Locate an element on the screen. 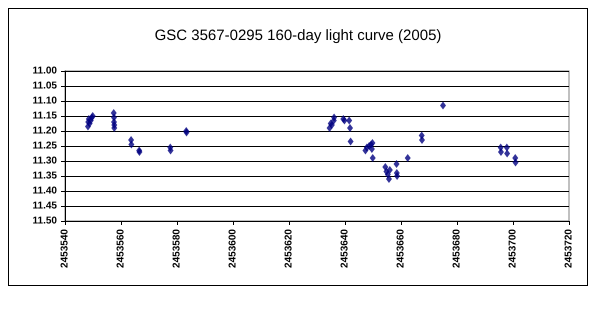  y-tick-label: 11.15 is located at coordinates (45, 116).